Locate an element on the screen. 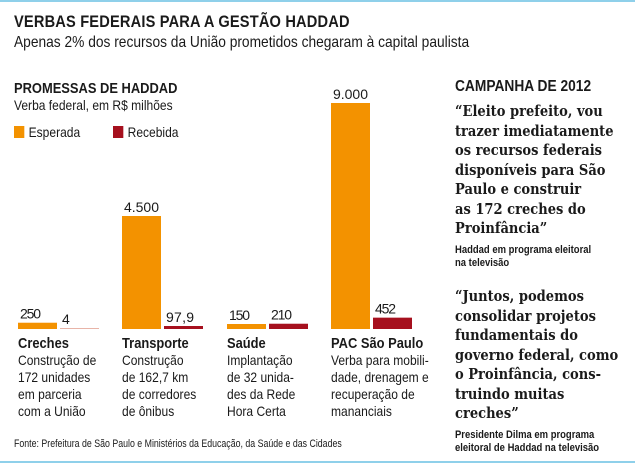 This screenshot has height=463, width=635. chart-legend: Esperada Recebida is located at coordinates (112, 132).